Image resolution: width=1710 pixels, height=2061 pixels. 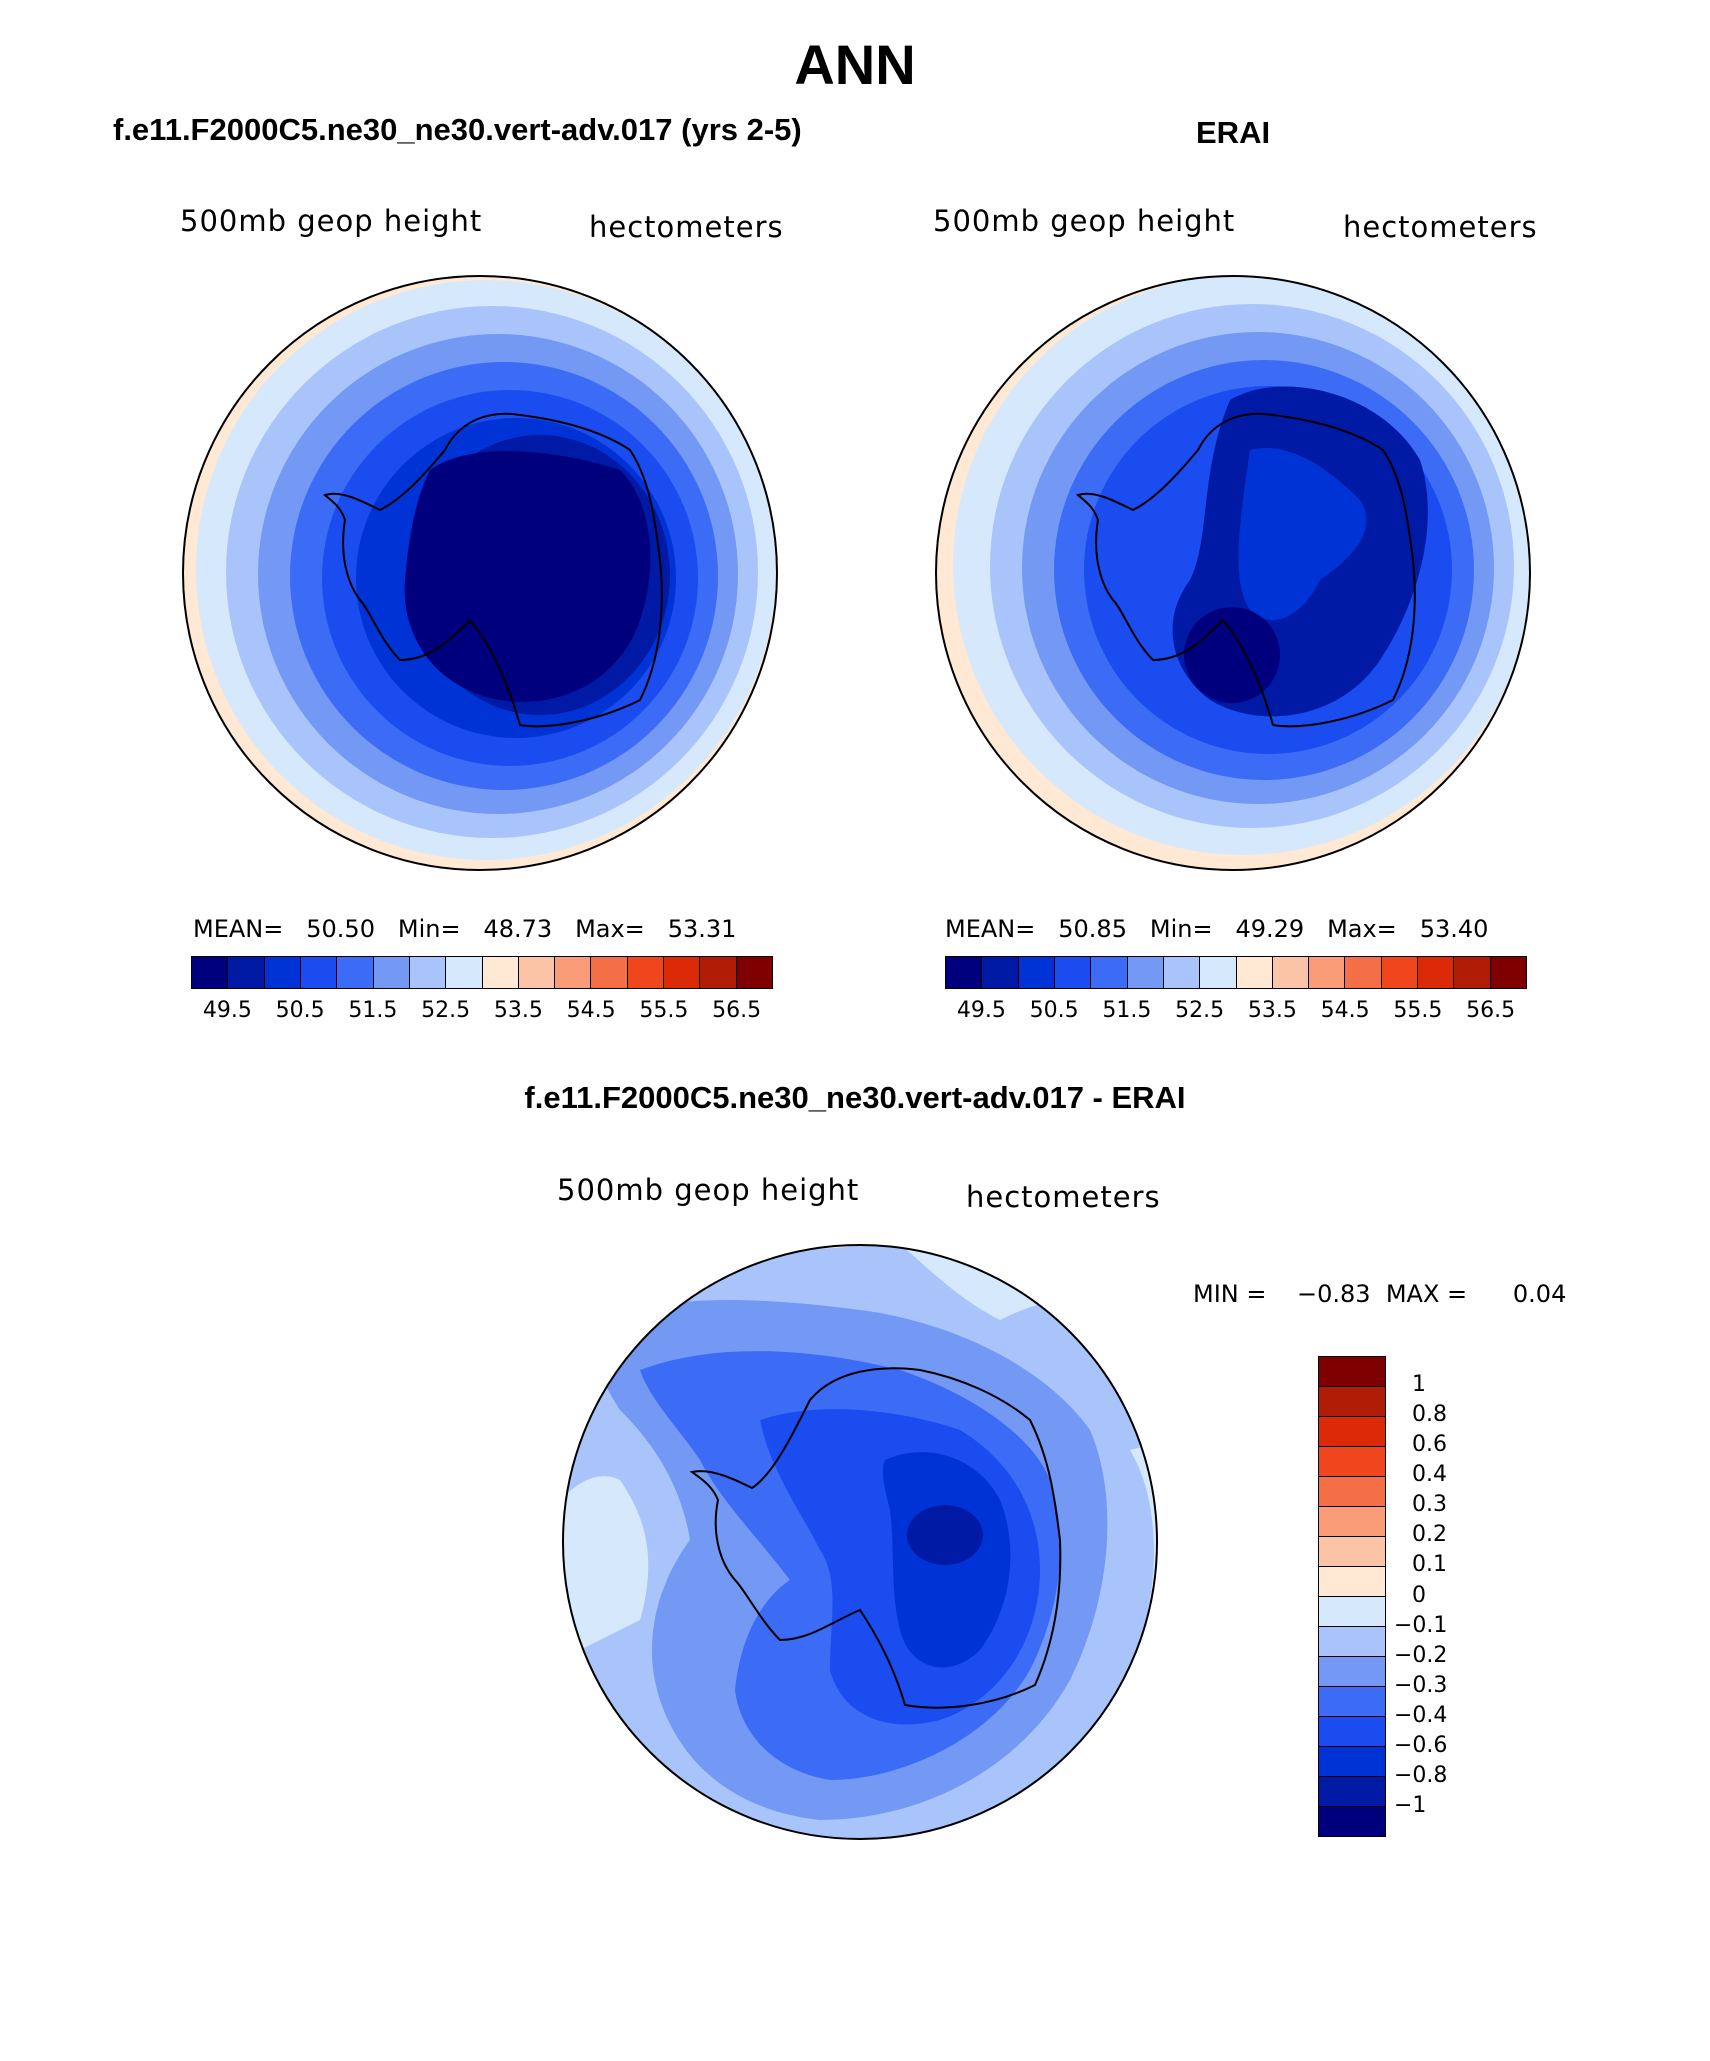 What do you see at coordinates (855, 64) in the screenshot?
I see `page-title: ANN` at bounding box center [855, 64].